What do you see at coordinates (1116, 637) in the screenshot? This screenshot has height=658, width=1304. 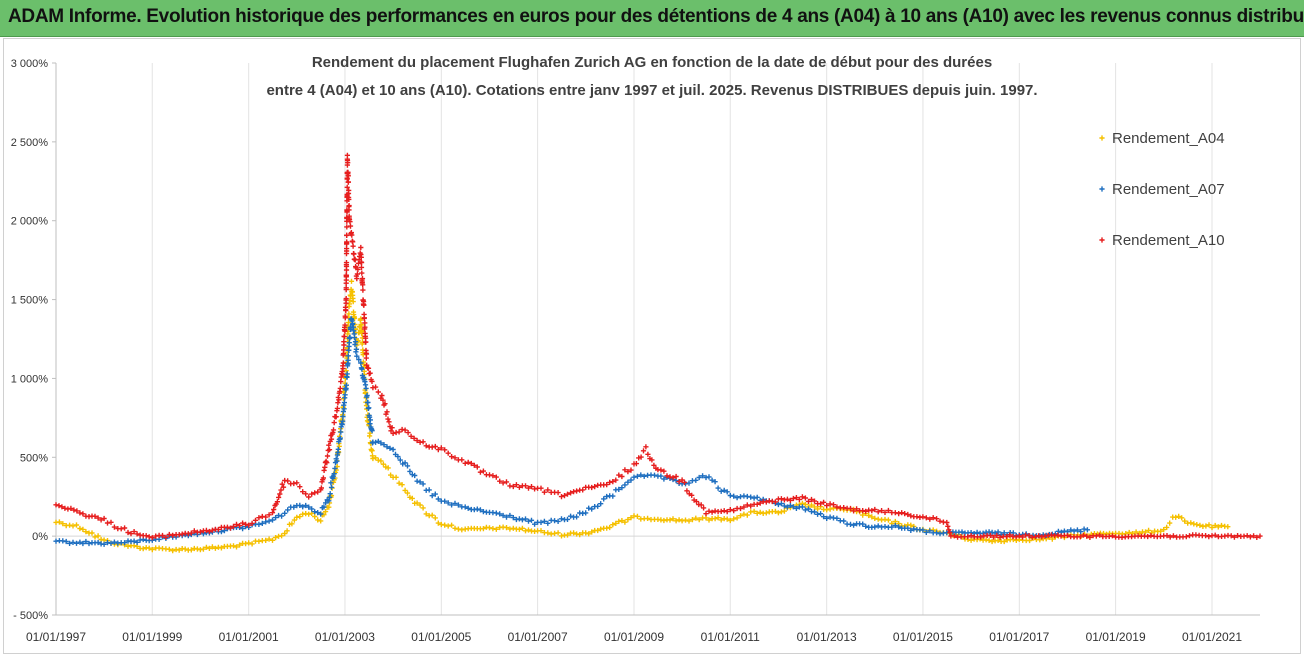 I see `x-tick-label: 01/01/2019` at bounding box center [1116, 637].